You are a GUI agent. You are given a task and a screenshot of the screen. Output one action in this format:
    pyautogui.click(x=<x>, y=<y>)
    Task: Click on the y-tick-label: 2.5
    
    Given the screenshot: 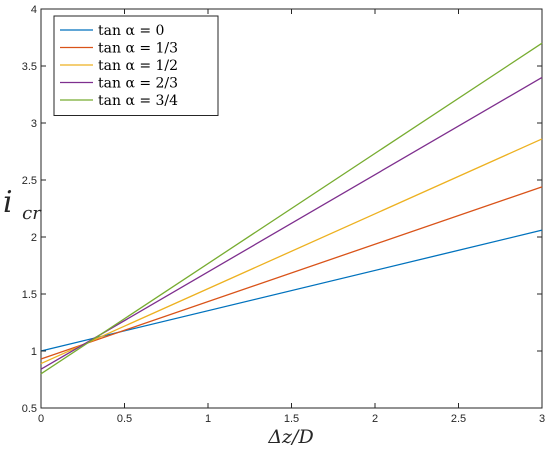 What is the action you would take?
    pyautogui.click(x=29, y=181)
    